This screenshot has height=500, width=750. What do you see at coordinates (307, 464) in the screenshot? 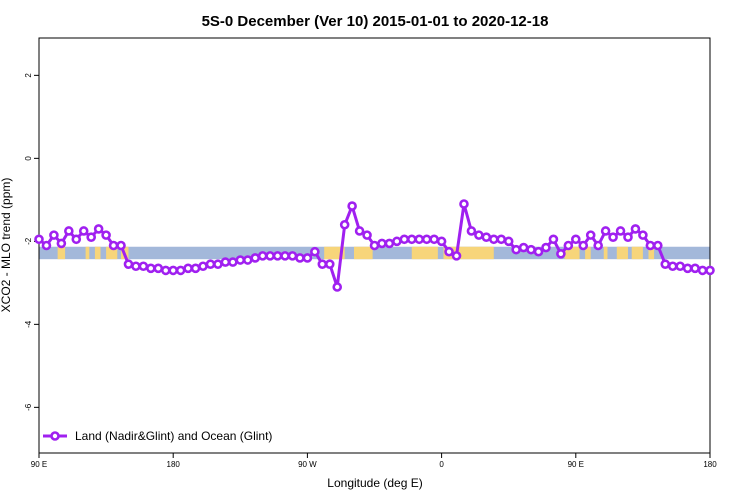
I see `x-tick-label: 90 W` at bounding box center [307, 464].